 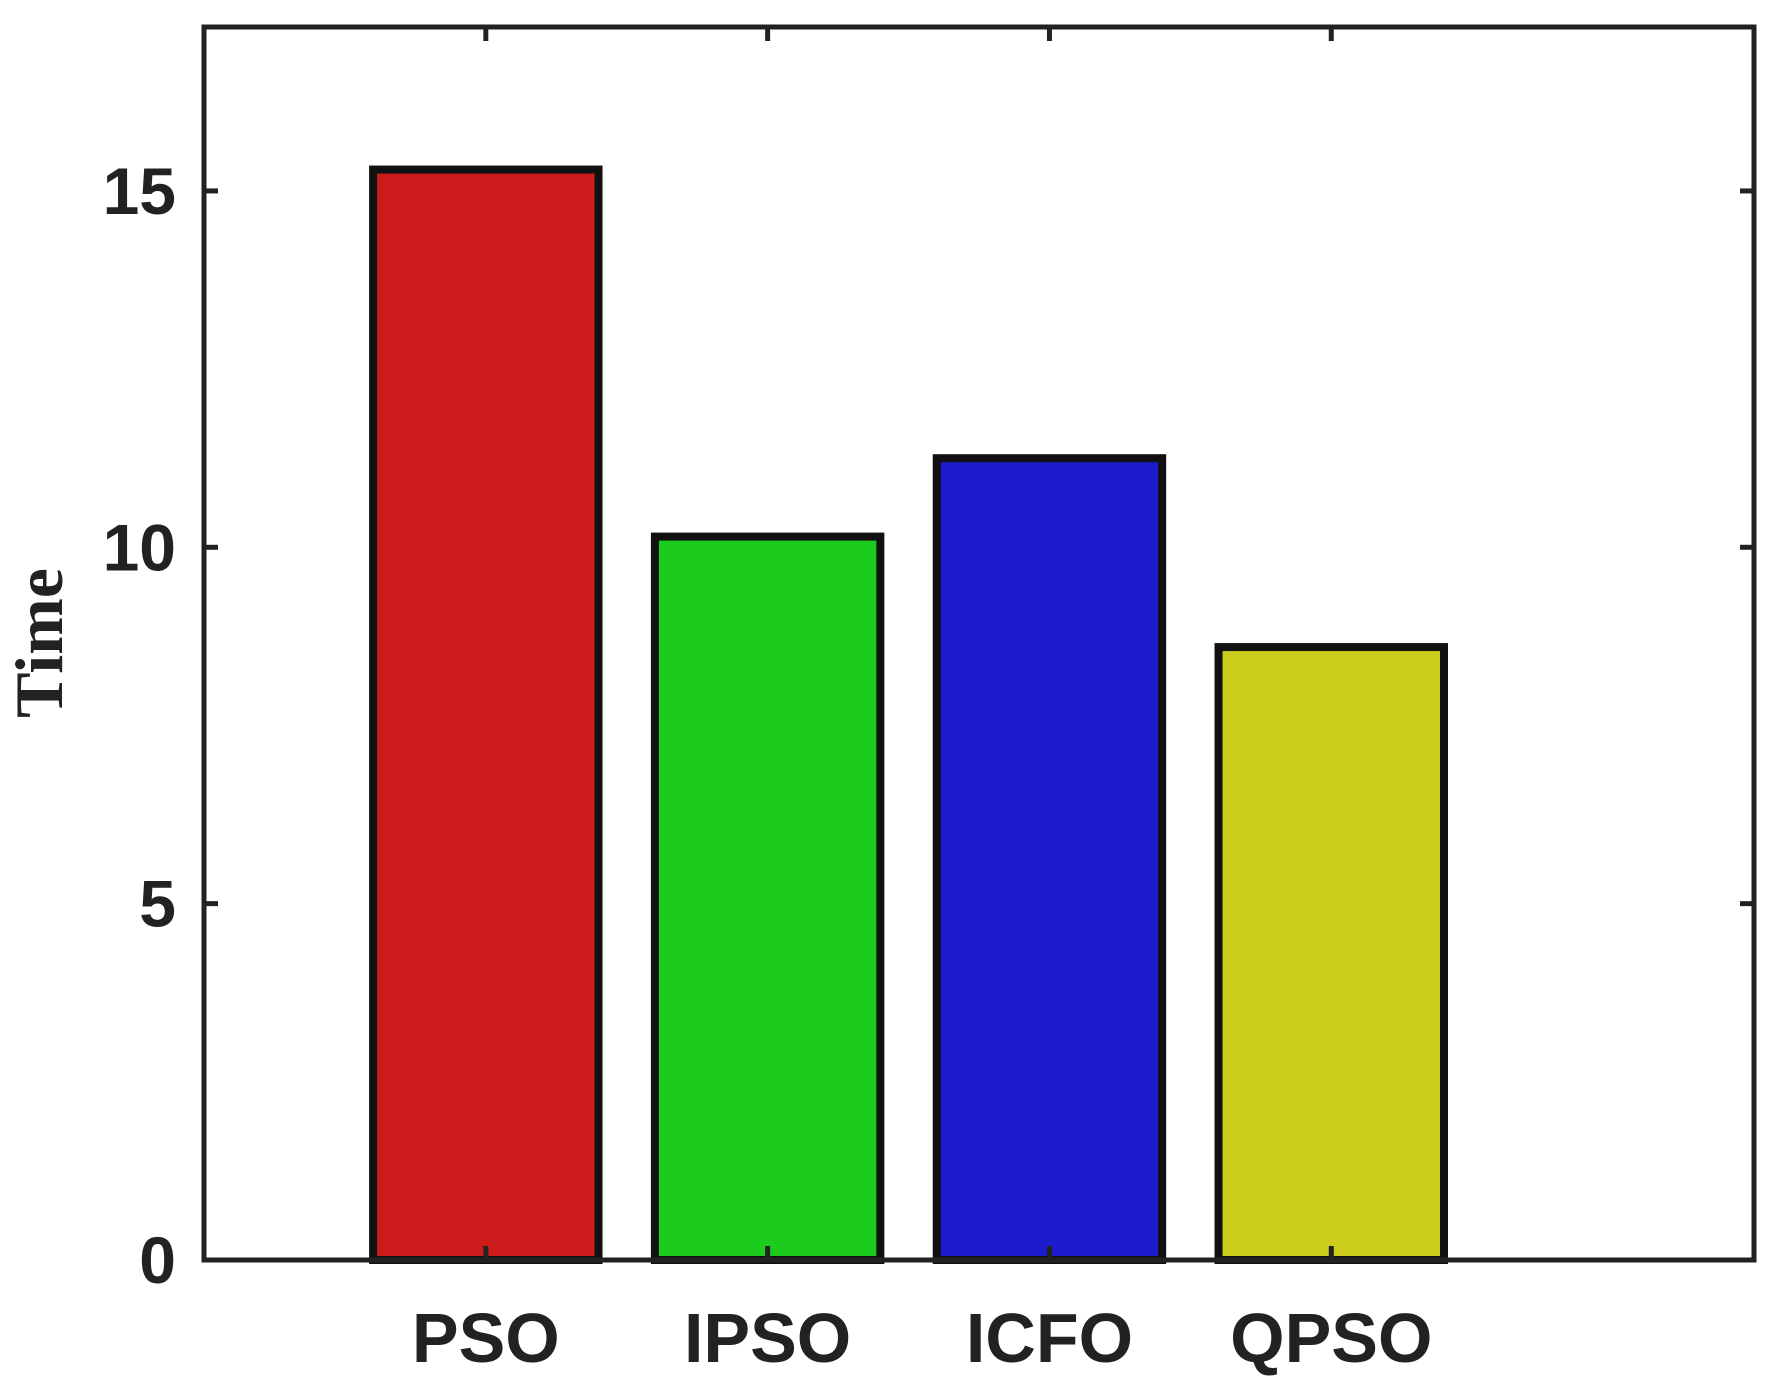 What do you see at coordinates (486, 715) in the screenshot?
I see `bar-pso` at bounding box center [486, 715].